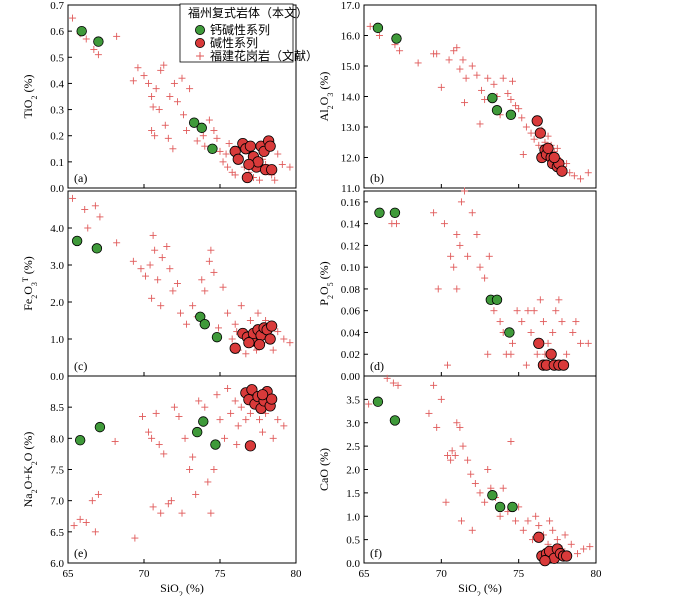 The width and height of the screenshot is (700, 596). What do you see at coordinates (350, 246) in the screenshot?
I see `y-tick-label: 0.12` at bounding box center [350, 246].